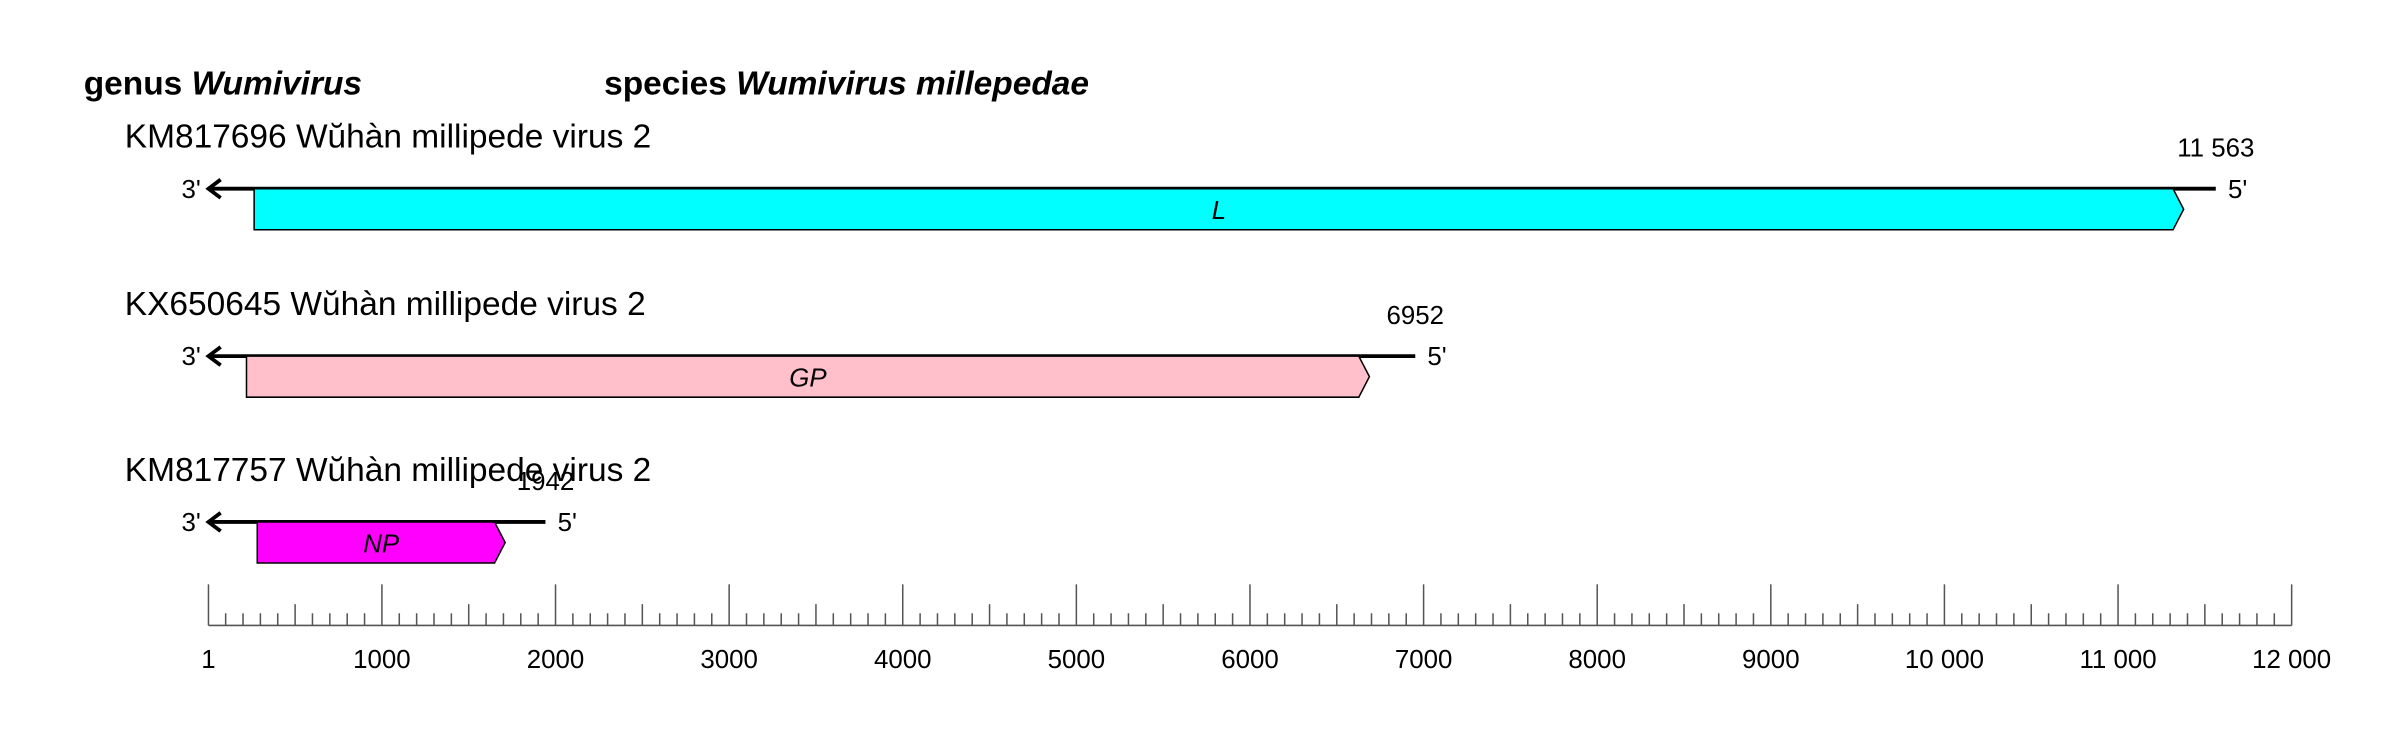  What do you see at coordinates (2291, 660) in the screenshot?
I see `x-tick-label: 12 000` at bounding box center [2291, 660].